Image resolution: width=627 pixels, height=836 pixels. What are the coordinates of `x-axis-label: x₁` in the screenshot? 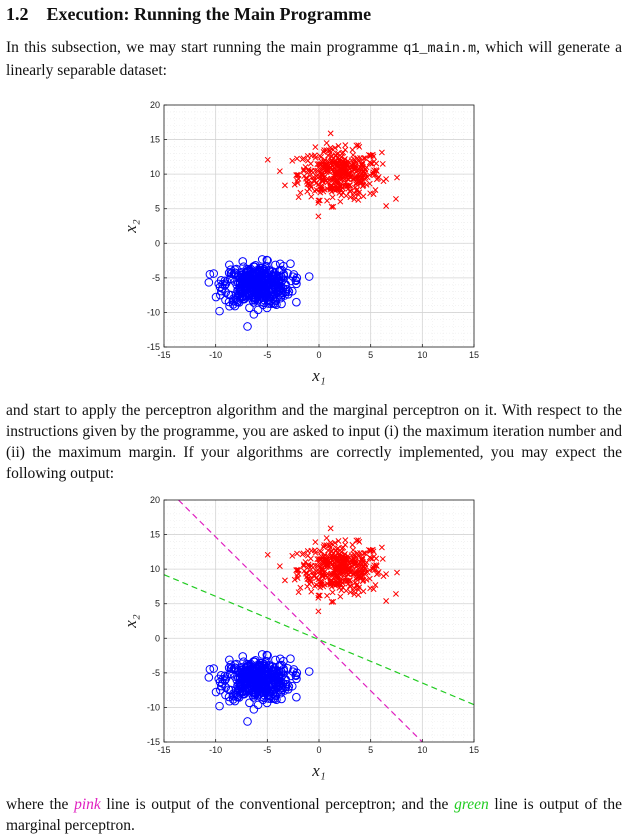 It's located at (318, 375).